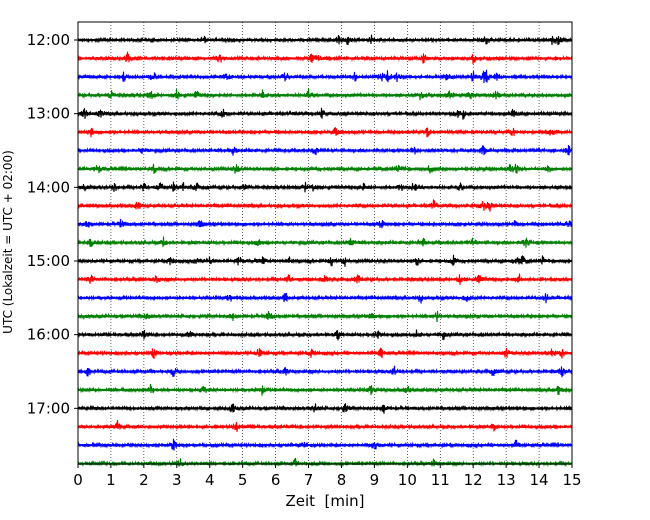  What do you see at coordinates (473, 480) in the screenshot?
I see `x-tick-label: 12` at bounding box center [473, 480].